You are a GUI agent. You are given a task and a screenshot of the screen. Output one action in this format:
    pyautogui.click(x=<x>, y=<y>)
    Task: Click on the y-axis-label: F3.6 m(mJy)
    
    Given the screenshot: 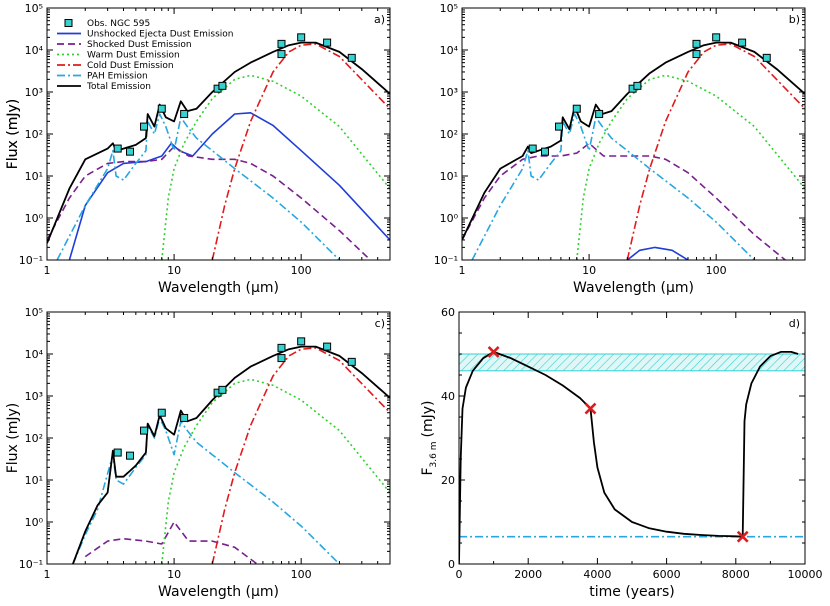 What is the action you would take?
    pyautogui.click(x=429, y=438)
    